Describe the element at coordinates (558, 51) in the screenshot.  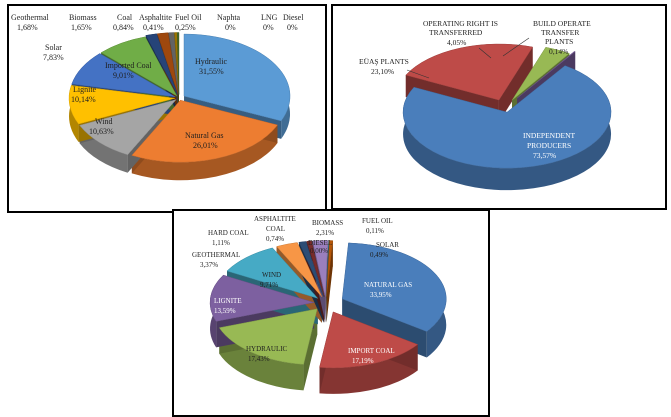
I see `value-bot: 0,14%` at that location.